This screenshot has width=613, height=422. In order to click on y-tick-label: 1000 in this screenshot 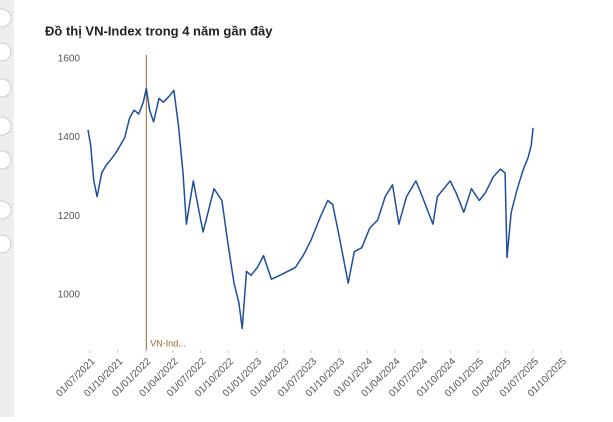, I will do `click(69, 295)`.